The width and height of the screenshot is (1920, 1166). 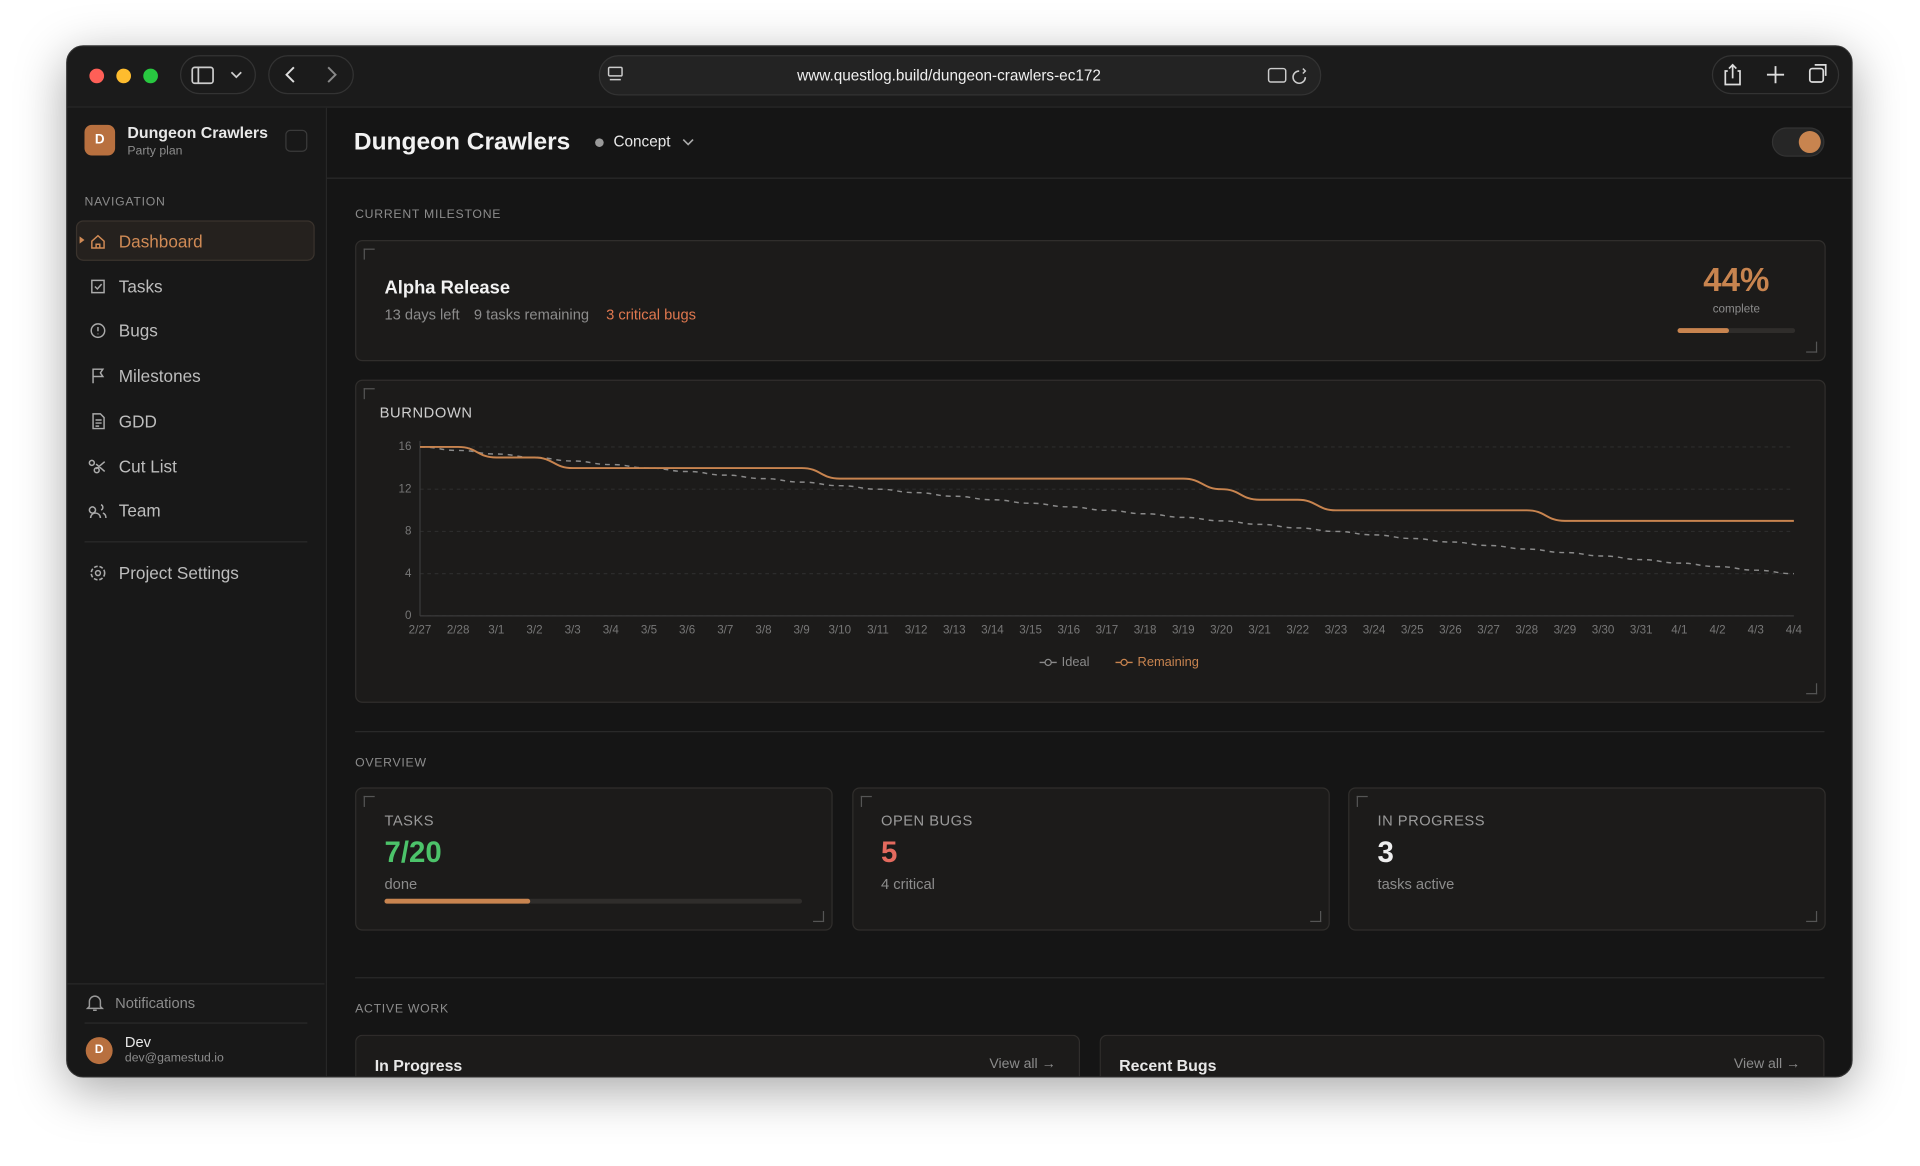 I want to click on minimize-button, so click(x=124, y=76).